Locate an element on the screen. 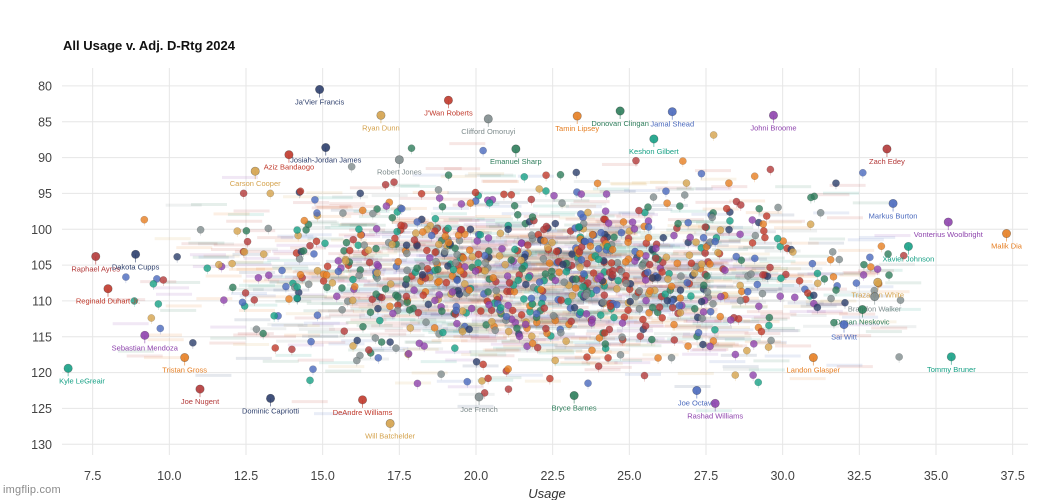 The height and width of the screenshot is (500, 1047). labeled-point: Emanuel Sharp is located at coordinates (516, 155).